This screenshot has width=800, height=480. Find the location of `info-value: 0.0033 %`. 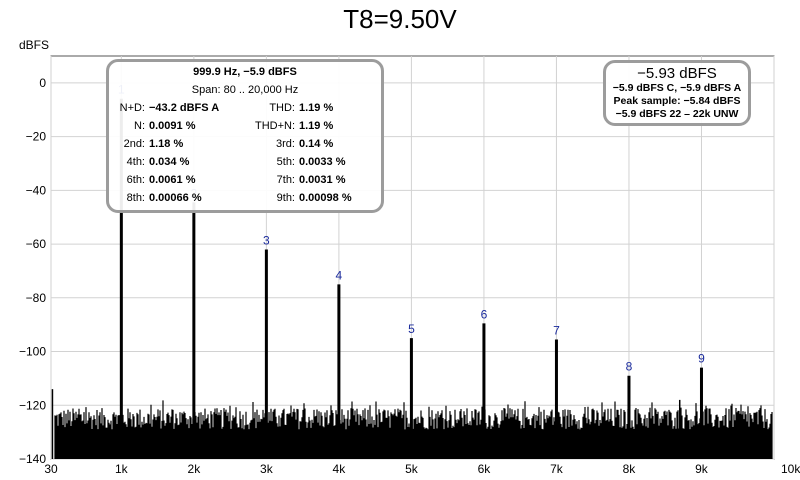

info-value: 0.0033 % is located at coordinates (322, 162).